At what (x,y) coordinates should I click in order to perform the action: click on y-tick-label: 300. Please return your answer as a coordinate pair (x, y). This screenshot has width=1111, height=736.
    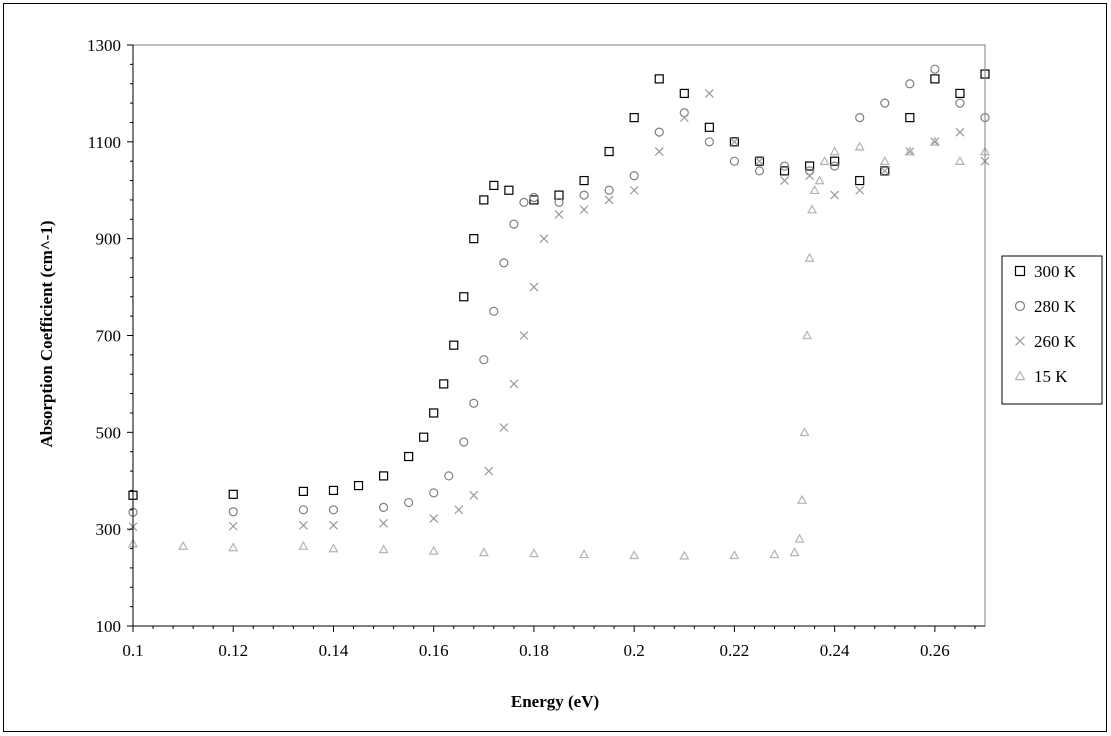
    Looking at the image, I should click on (109, 529).